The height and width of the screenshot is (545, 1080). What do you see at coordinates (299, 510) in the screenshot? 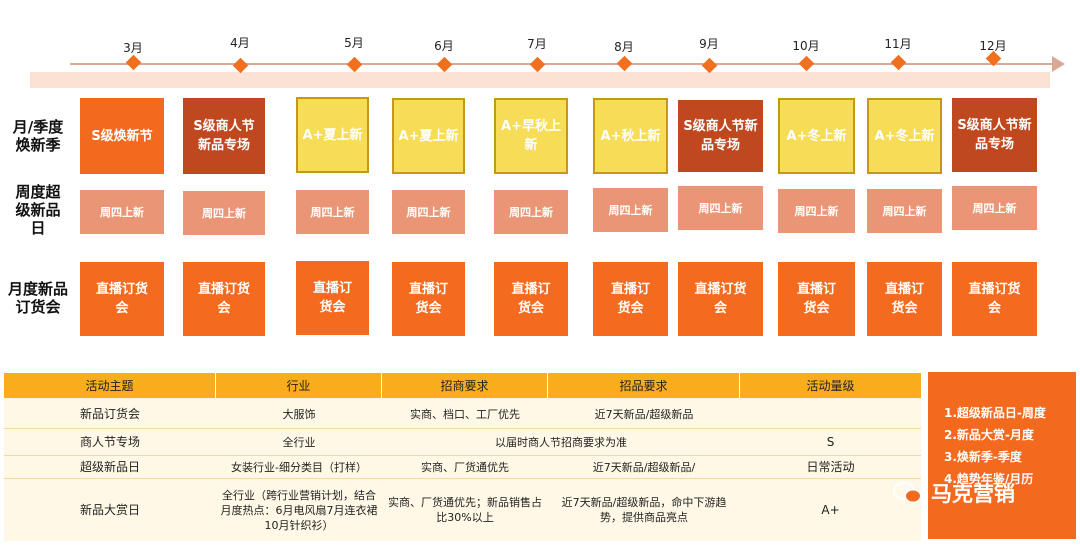
I see `table-cell-industry: 全行业（跨行业营销计划，结合月度热点：6月电风扇7月连衣裙10月针织衫）` at bounding box center [299, 510].